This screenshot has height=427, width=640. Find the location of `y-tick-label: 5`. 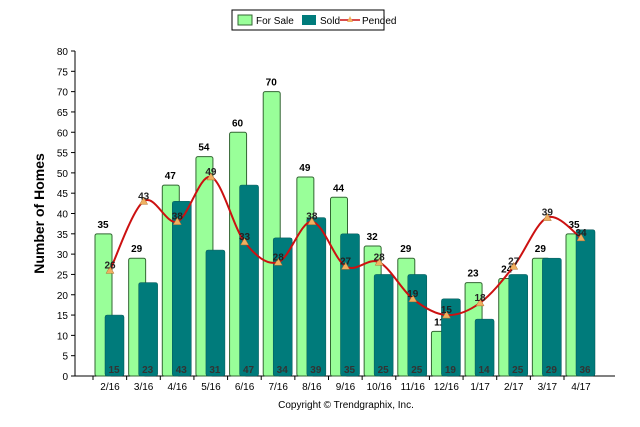

y-tick-label: 5 is located at coordinates (65, 357).